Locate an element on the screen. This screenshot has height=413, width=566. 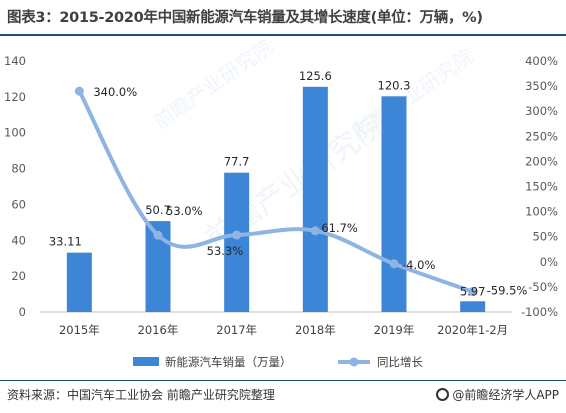
left-tick-label: 80 is located at coordinates (18, 169).